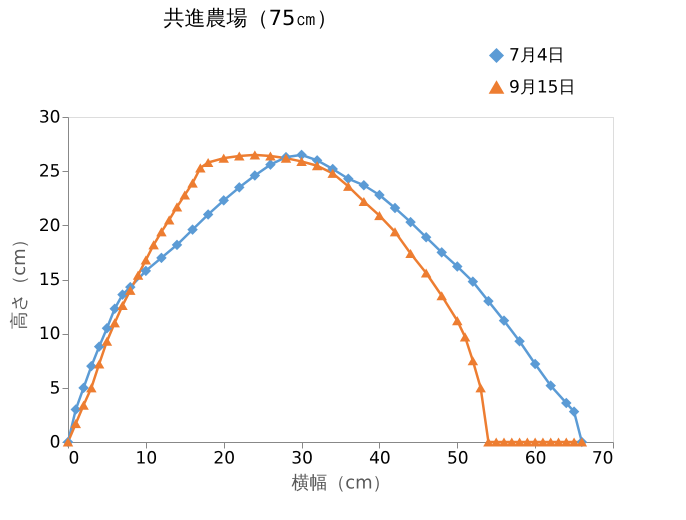  What do you see at coordinates (537, 56) in the screenshot?
I see `legend-label: 7月4日` at bounding box center [537, 56].